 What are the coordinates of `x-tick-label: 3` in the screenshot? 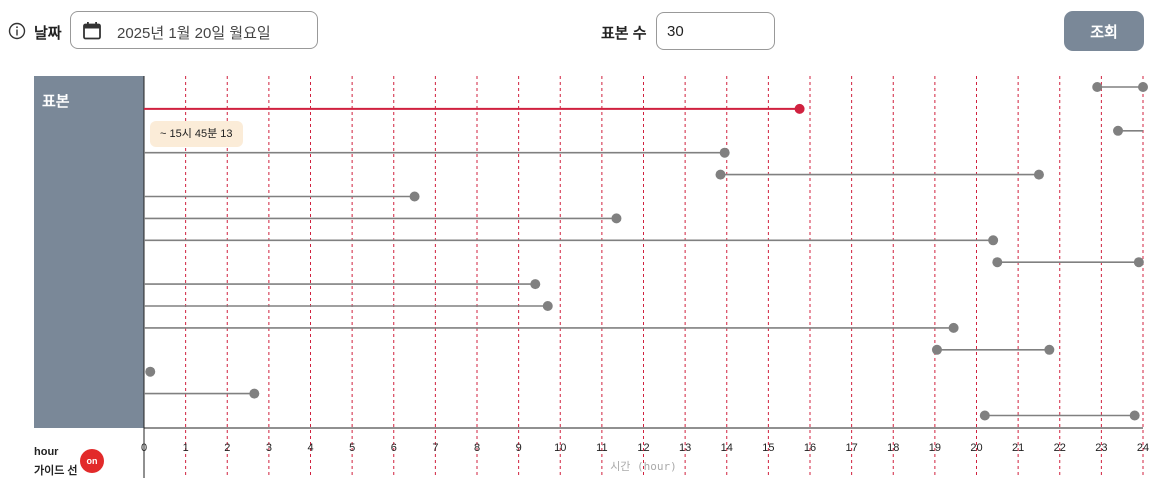 It's located at (269, 448).